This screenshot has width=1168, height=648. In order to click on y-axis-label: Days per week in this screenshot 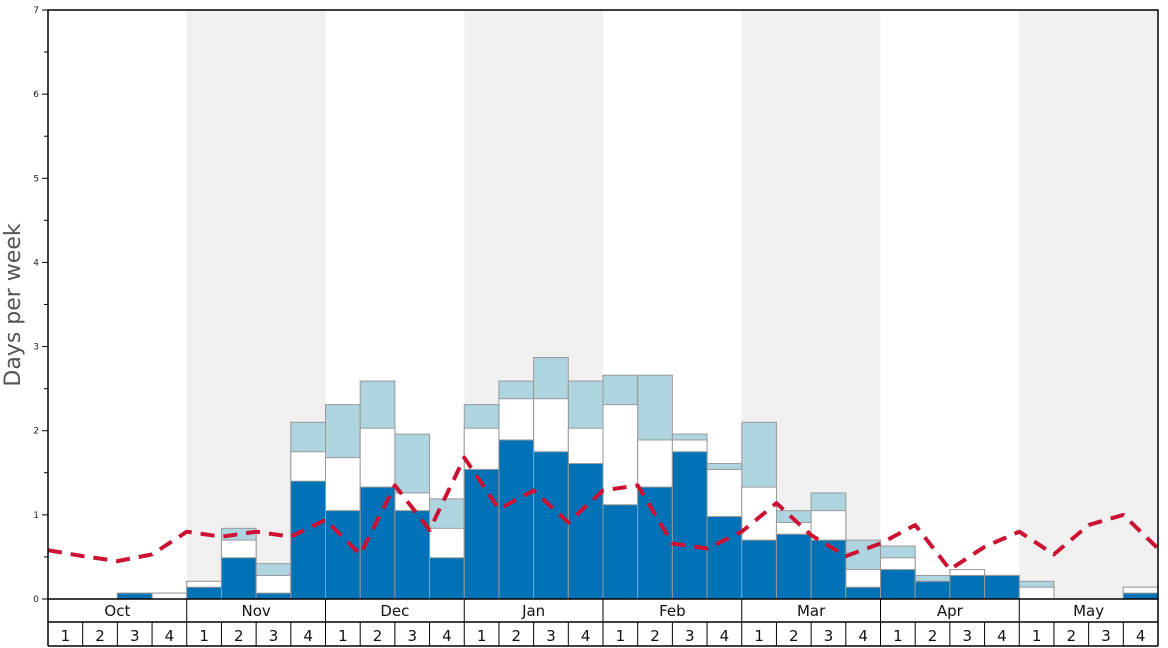, I will do `click(13, 304)`.